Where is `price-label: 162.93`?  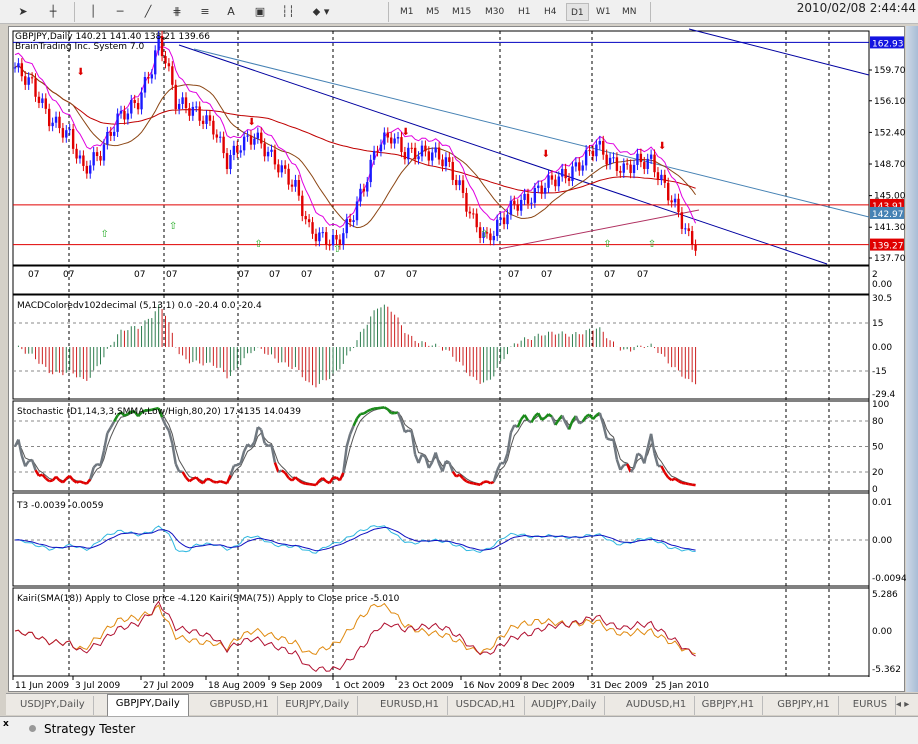
price-label: 162.93 is located at coordinates (888, 44).